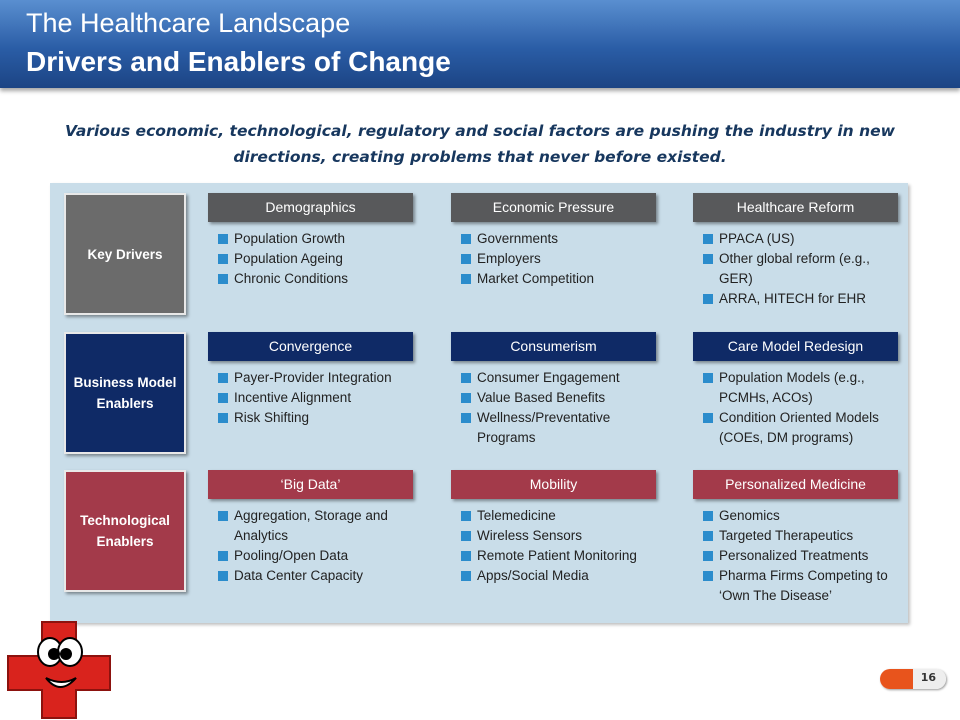 Image resolution: width=960 pixels, height=720 pixels. Describe the element at coordinates (318, 378) in the screenshot. I see `list-item: Payer-Provider Integration` at that location.